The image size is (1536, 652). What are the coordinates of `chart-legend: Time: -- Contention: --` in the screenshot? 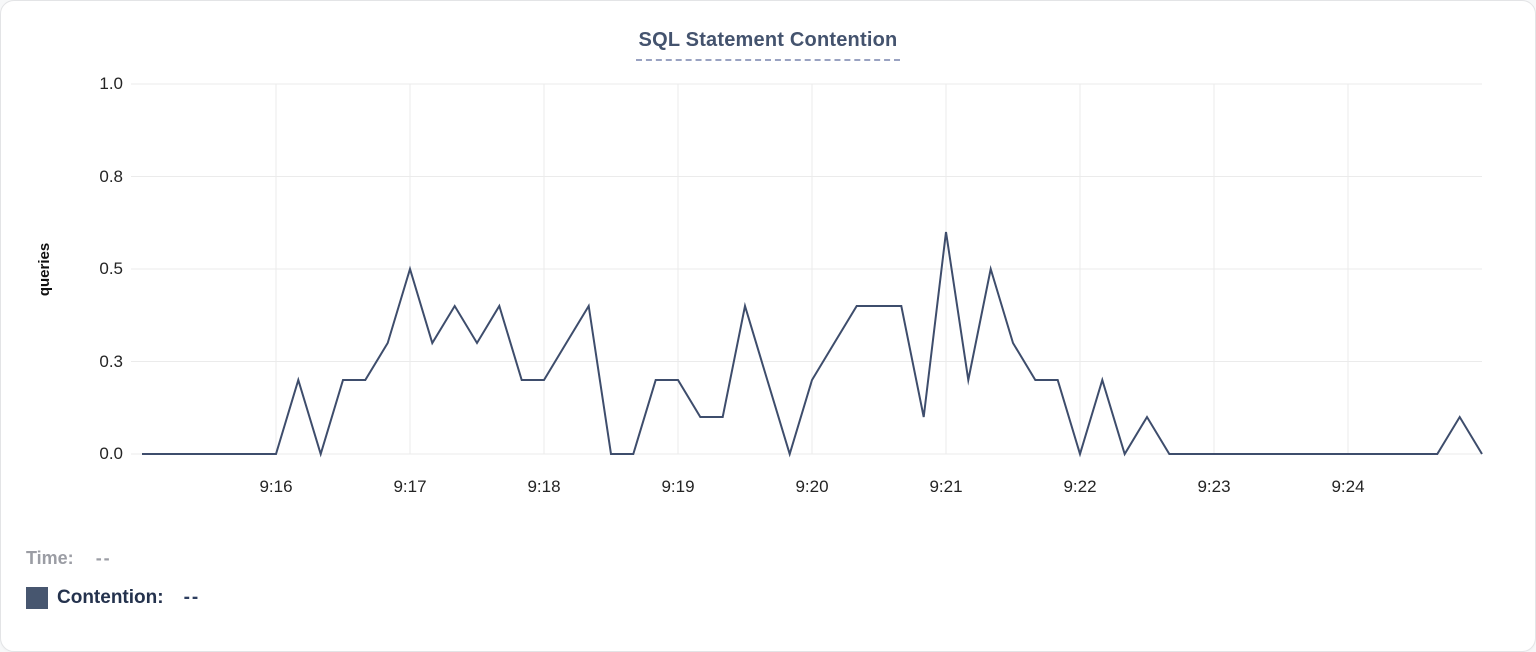 It's located at (113, 578).